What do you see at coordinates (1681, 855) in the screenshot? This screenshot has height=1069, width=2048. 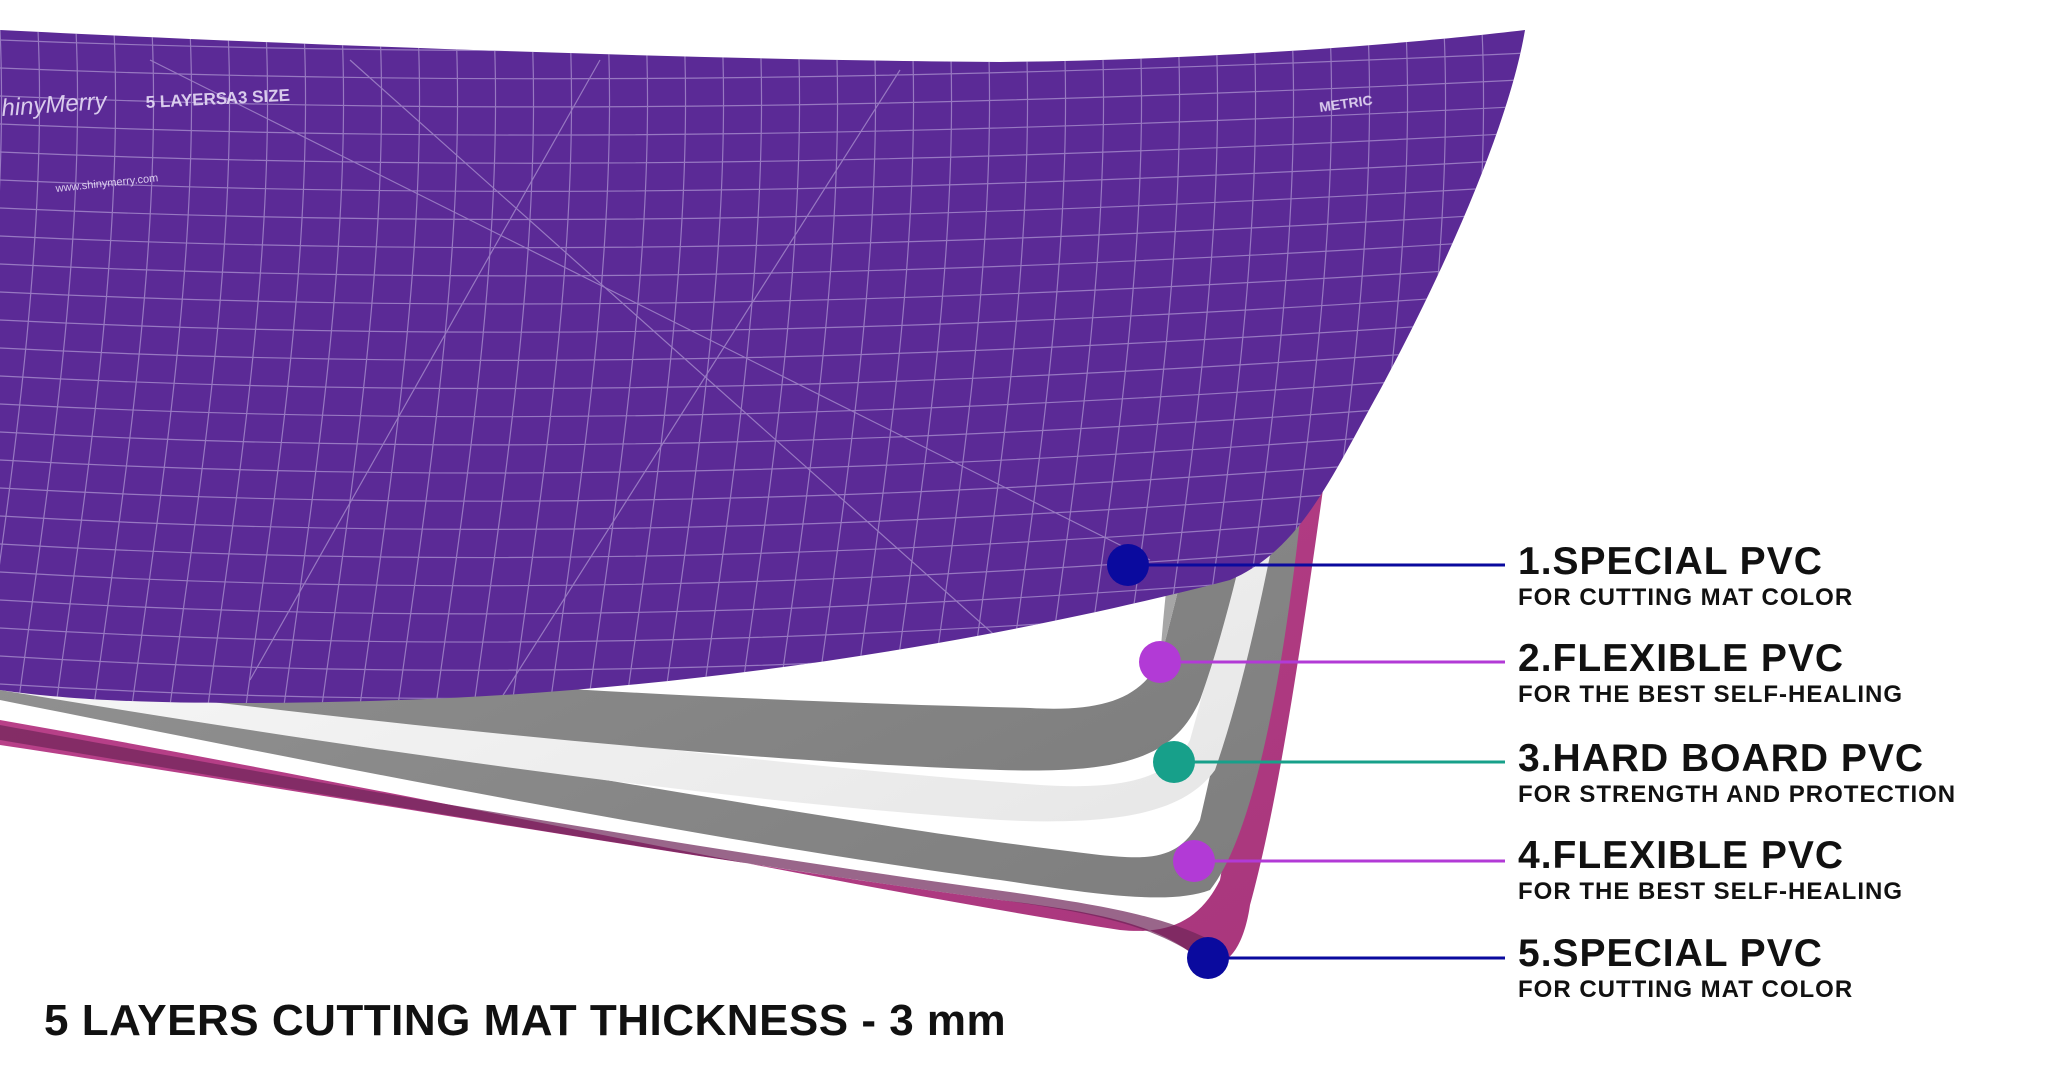 I see `layer-4-title: 4.FLEXIBLE PVC` at bounding box center [1681, 855].